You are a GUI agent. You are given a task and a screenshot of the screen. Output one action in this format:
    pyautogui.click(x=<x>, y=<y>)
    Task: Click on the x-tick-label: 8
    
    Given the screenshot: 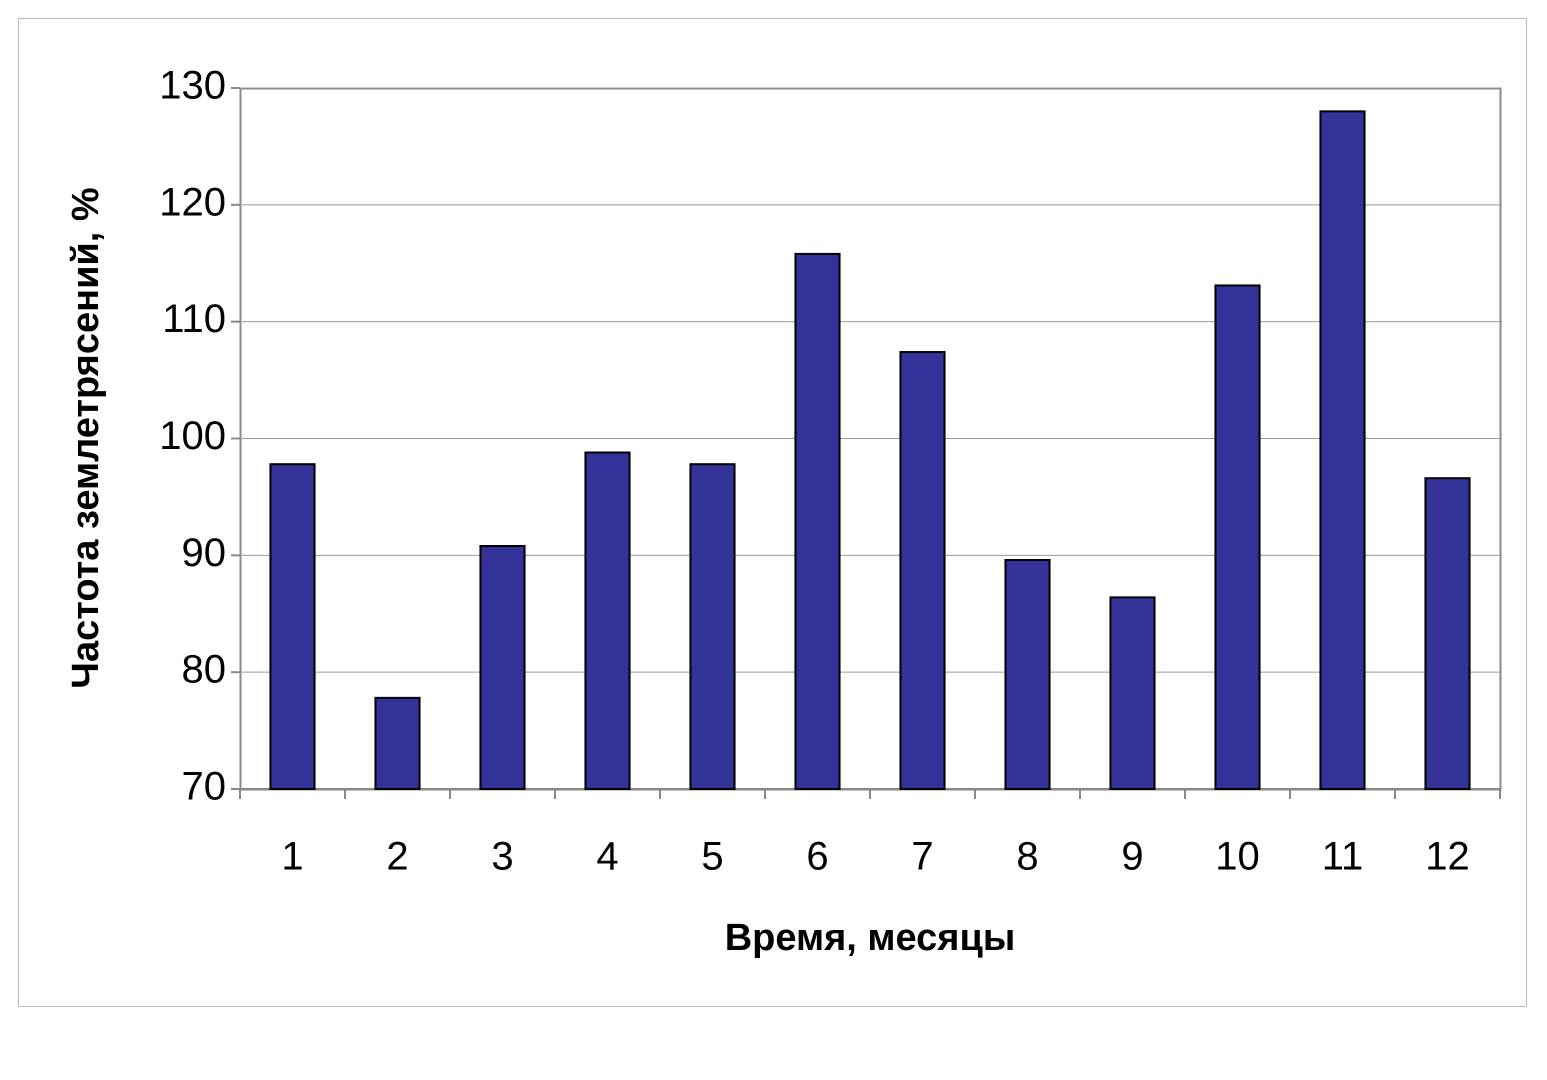 What is the action you would take?
    pyautogui.click(x=1027, y=857)
    